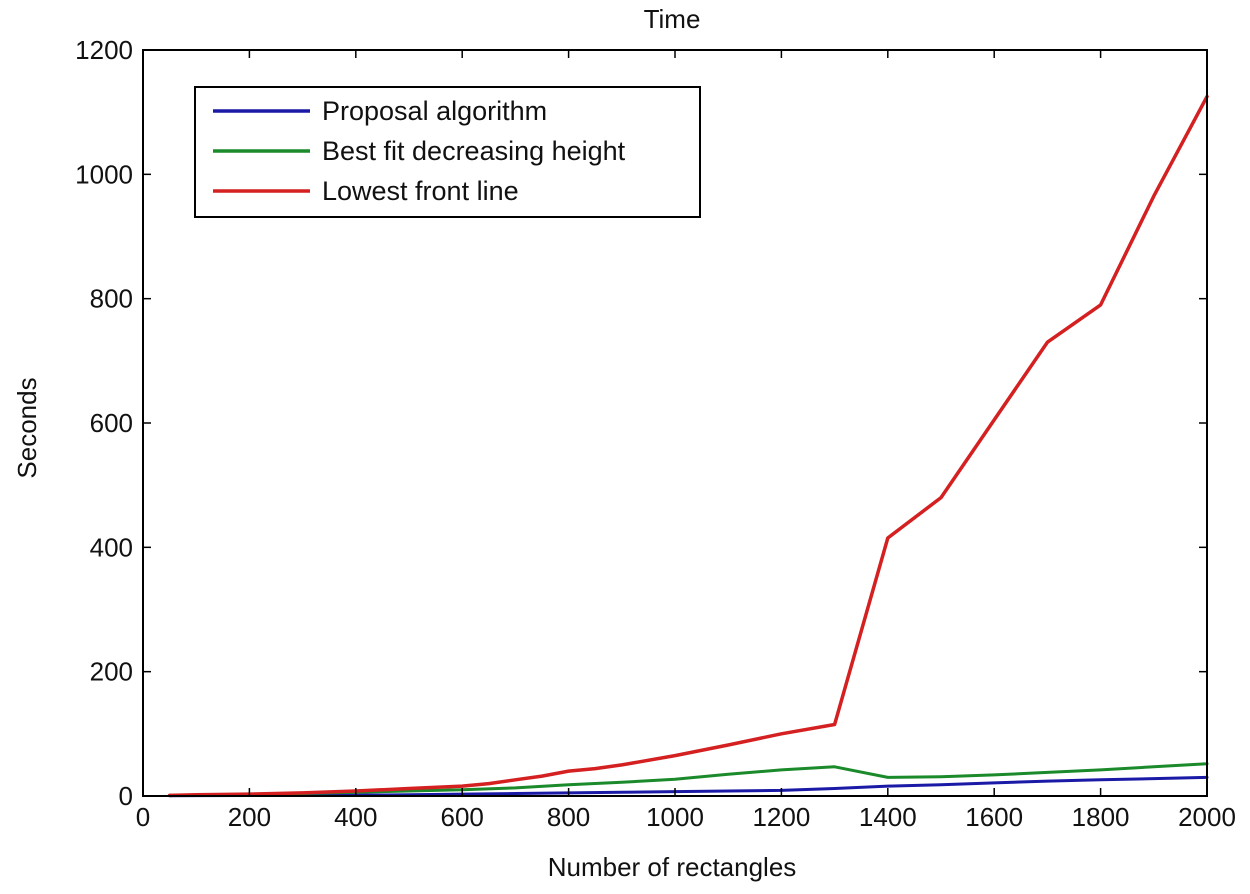 The height and width of the screenshot is (894, 1250). Describe the element at coordinates (781, 817) in the screenshot. I see `x-tick-label: 1200` at that location.